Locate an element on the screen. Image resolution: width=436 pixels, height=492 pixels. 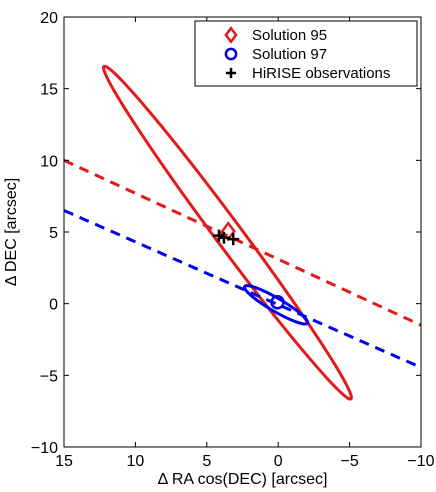
legend-label: Solution 95 is located at coordinates (289, 35).